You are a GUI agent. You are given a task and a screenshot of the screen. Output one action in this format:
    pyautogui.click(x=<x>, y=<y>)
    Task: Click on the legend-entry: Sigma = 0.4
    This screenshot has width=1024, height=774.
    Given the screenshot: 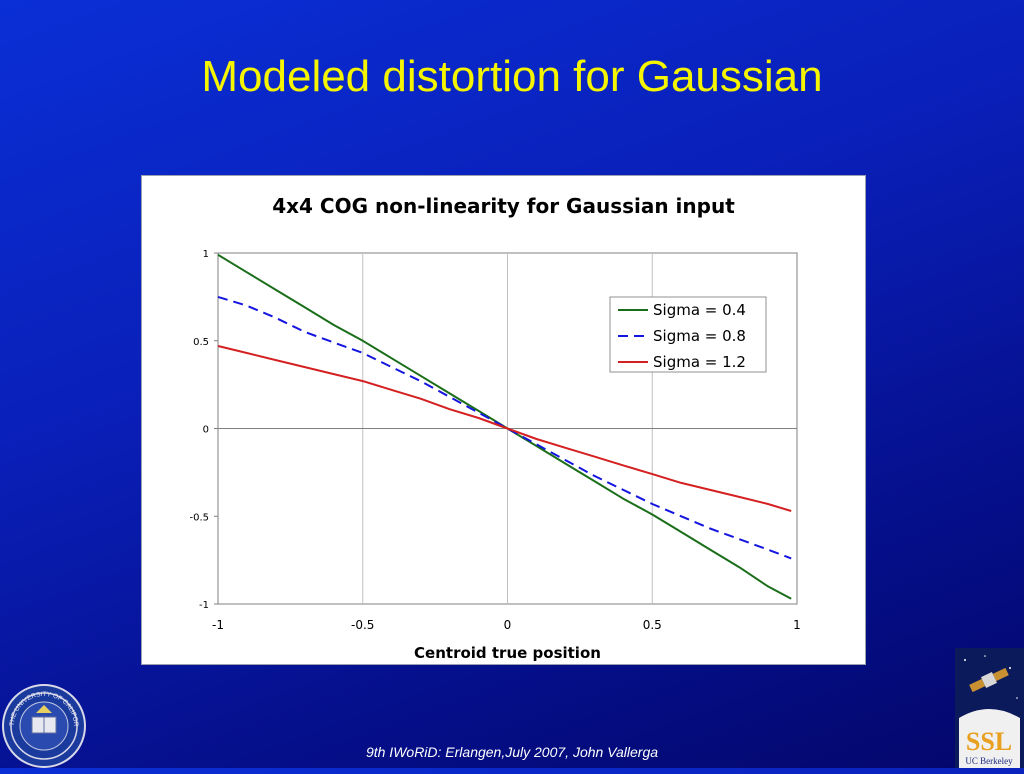 What is the action you would take?
    pyautogui.click(x=699, y=310)
    